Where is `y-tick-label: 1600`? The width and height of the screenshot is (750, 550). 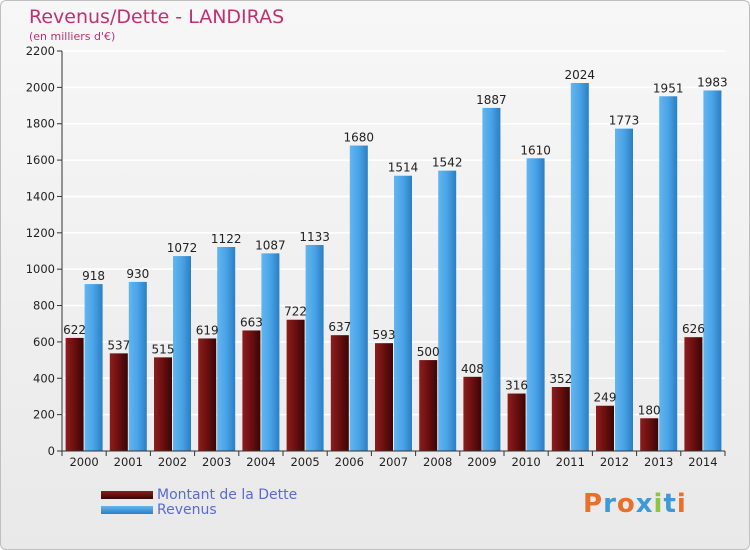 y-tick-label: 1600 is located at coordinates (40, 160).